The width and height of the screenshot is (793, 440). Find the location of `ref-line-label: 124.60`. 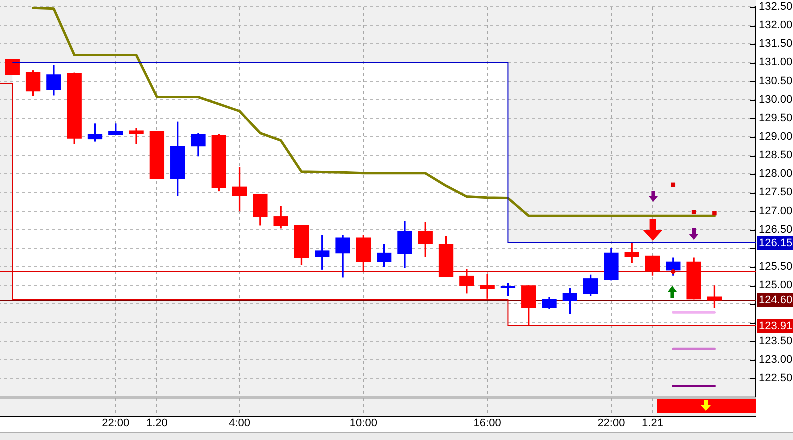

ref-line-label: 124.60 is located at coordinates (776, 300).